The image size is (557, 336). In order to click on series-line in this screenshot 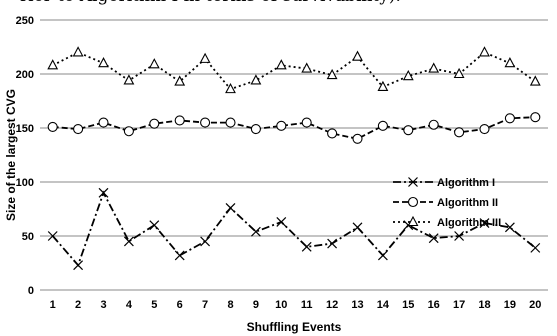, I will do `click(294, 71)`.